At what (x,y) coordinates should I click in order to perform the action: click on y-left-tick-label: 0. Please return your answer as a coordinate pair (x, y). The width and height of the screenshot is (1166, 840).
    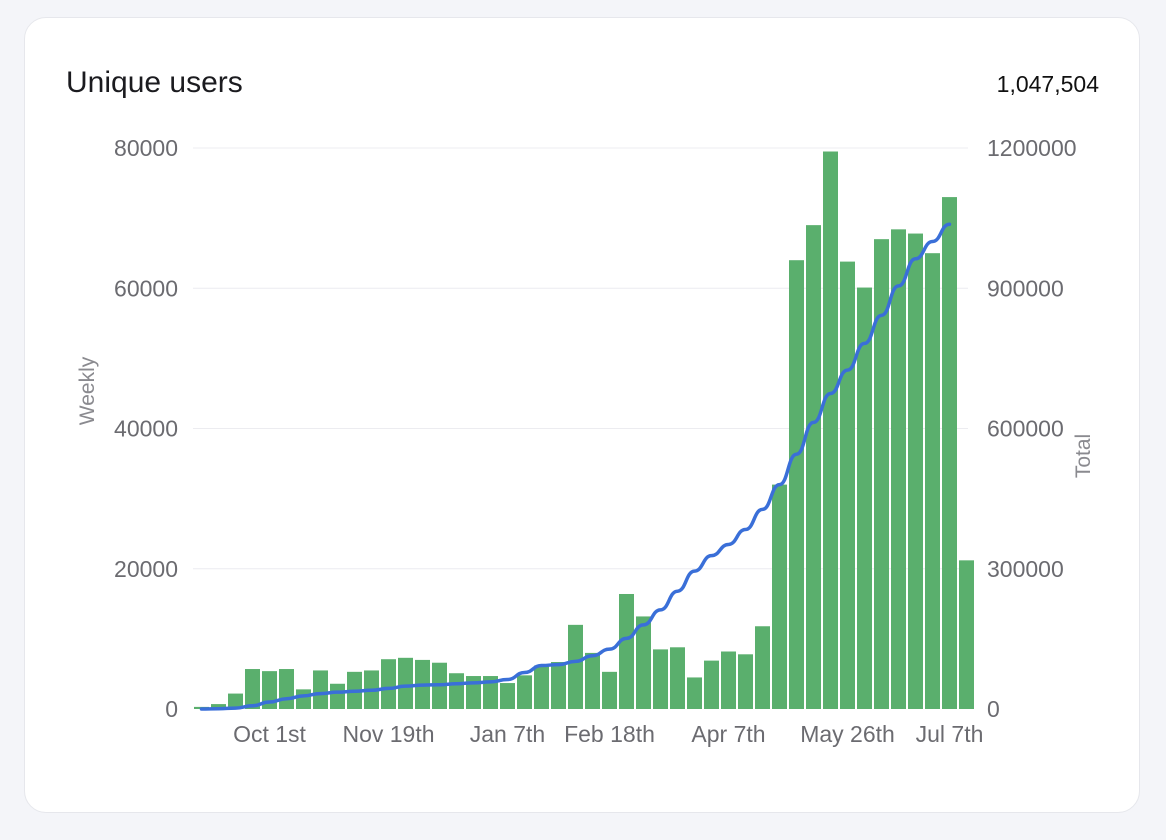
    Looking at the image, I should click on (171, 709).